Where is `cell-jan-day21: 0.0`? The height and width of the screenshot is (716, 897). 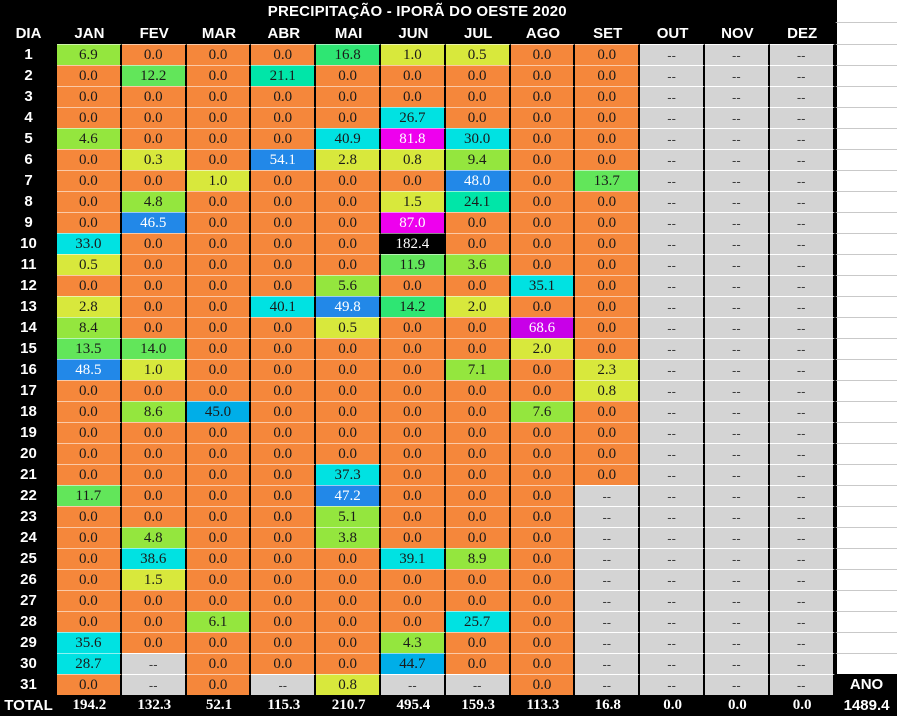
cell-jan-day21: 0.0 is located at coordinates (89, 474).